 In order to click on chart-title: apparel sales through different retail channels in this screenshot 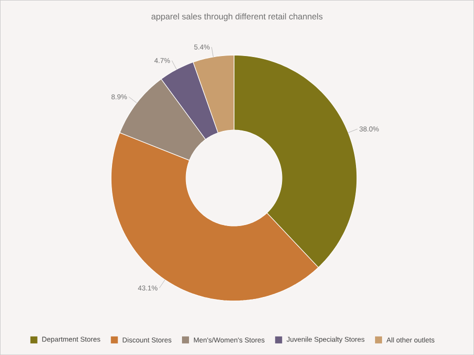, I will do `click(237, 17)`.